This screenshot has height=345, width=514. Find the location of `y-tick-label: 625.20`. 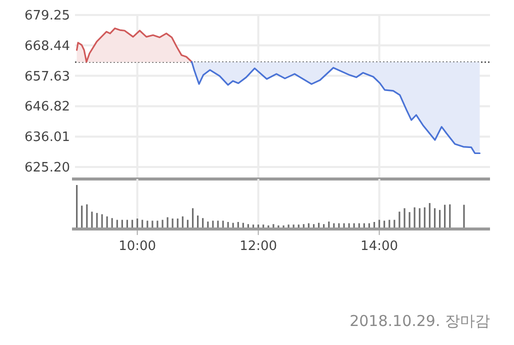

y-tick-label: 625.20 is located at coordinates (47, 168).